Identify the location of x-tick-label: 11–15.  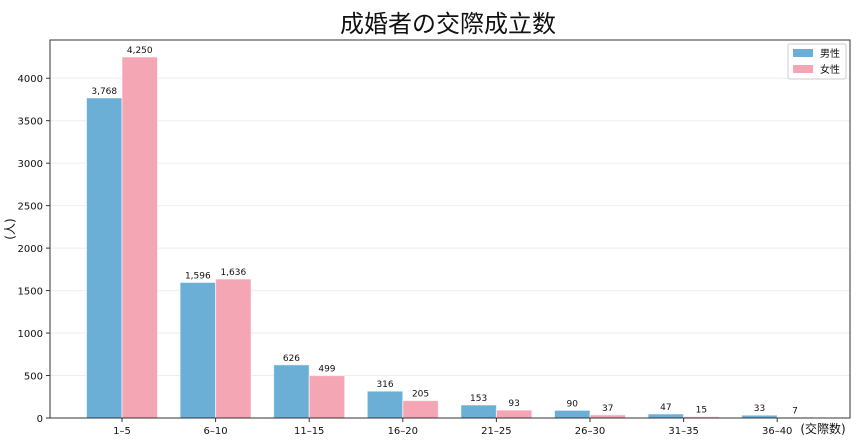
(309, 431).